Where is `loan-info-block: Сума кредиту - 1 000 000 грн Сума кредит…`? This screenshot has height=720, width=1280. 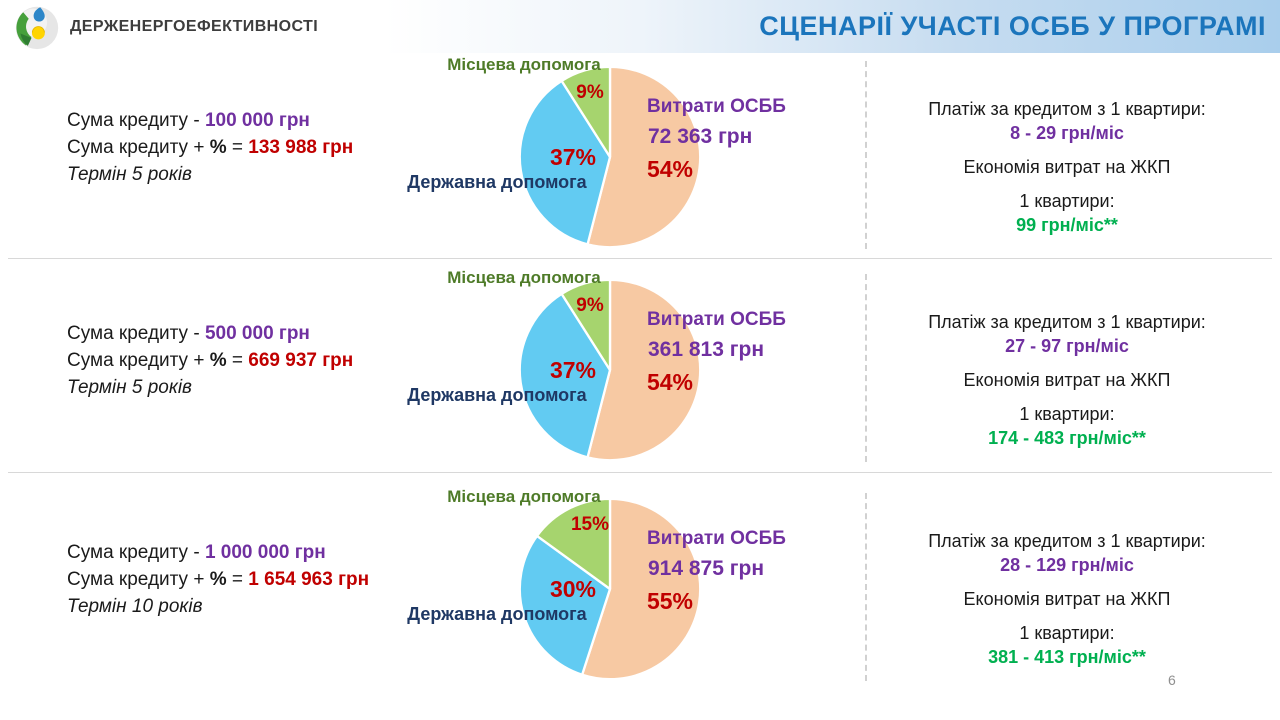 loan-info-block: Сума кредиту - 1 000 000 грн Сума кредит… is located at coordinates (218, 579).